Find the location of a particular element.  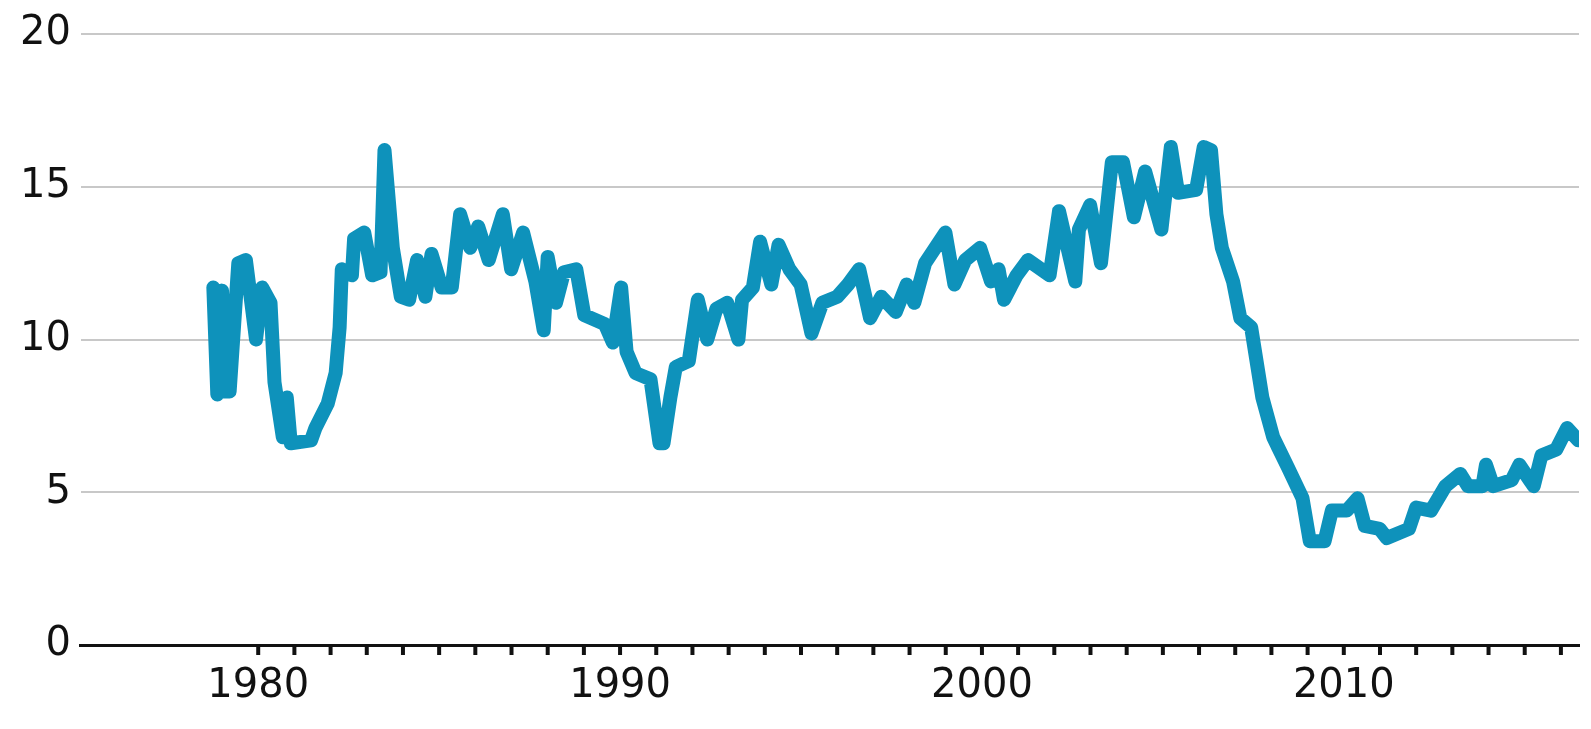

x-tick-label: 2000 is located at coordinates (982, 683).